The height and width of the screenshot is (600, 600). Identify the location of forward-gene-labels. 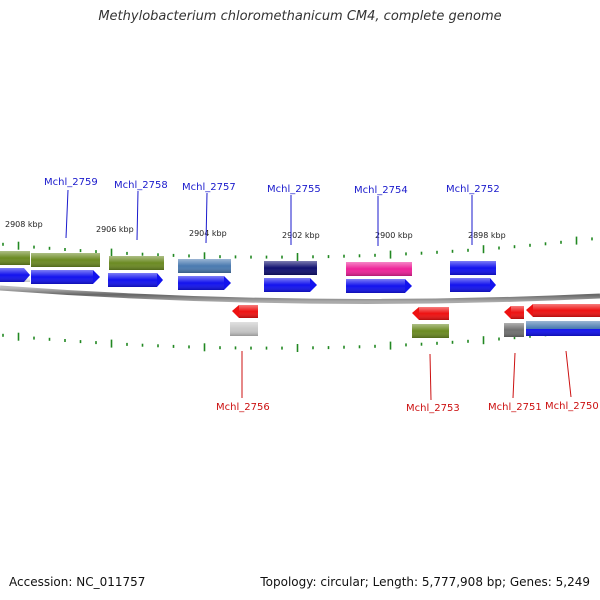
(269, 217).